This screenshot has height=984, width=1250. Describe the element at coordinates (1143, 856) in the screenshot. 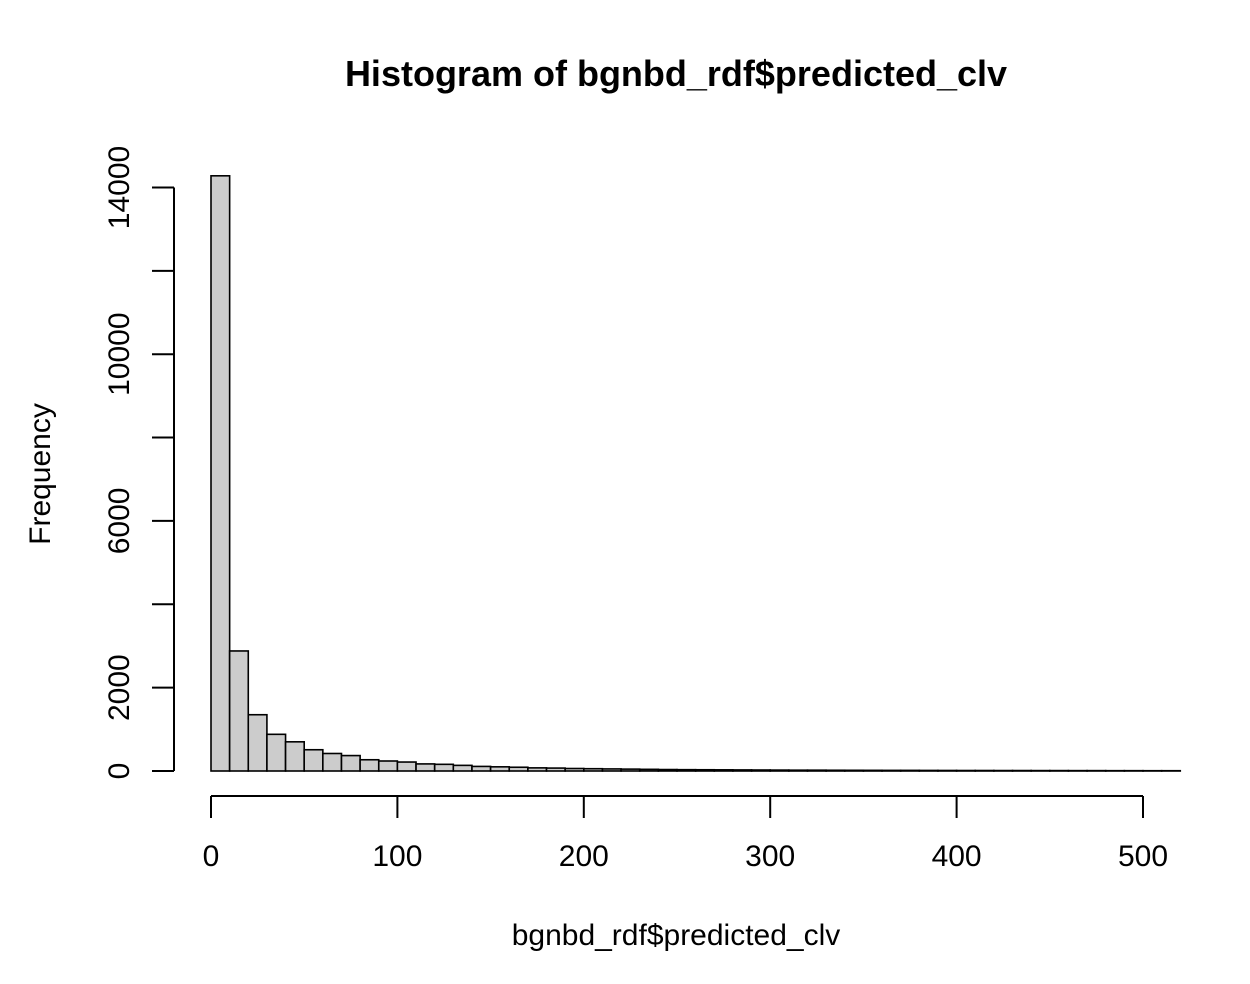

I see `x-tick-label: 500` at that location.